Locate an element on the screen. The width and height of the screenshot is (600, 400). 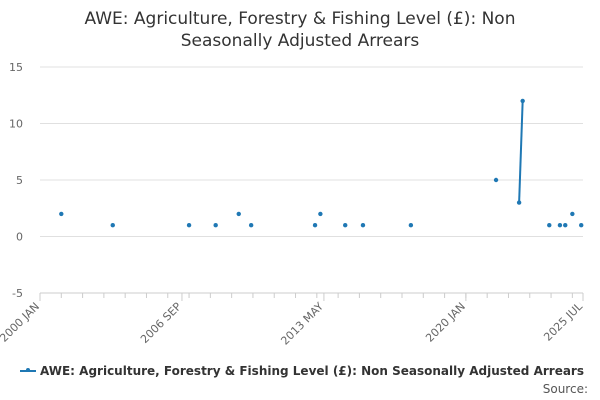
series-line-segment is located at coordinates (521, 151).